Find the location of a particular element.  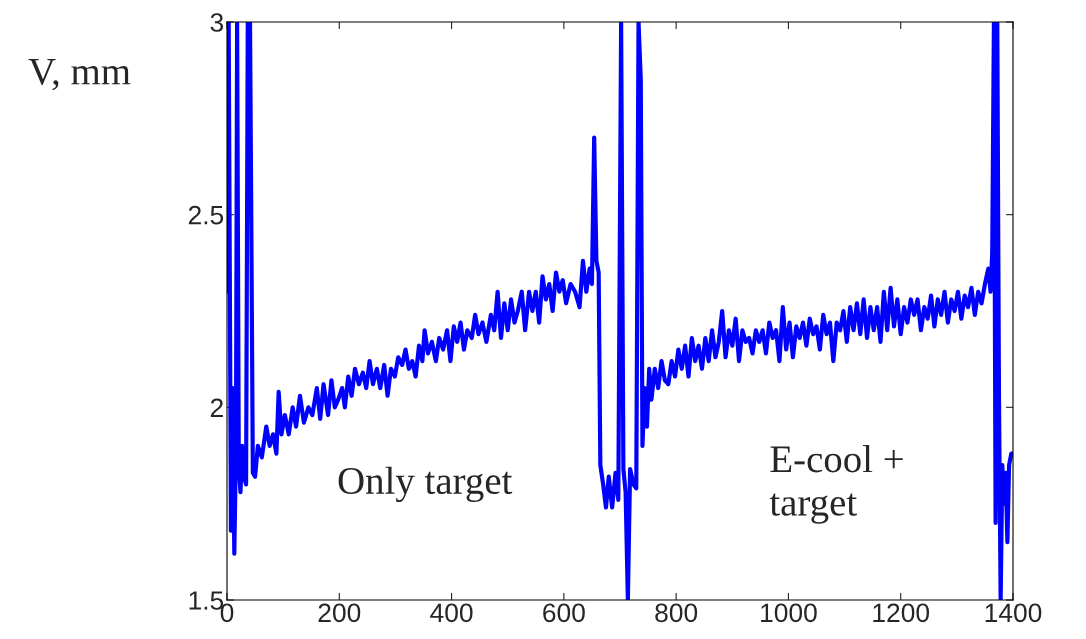

x-tick-label: 800 is located at coordinates (676, 613).